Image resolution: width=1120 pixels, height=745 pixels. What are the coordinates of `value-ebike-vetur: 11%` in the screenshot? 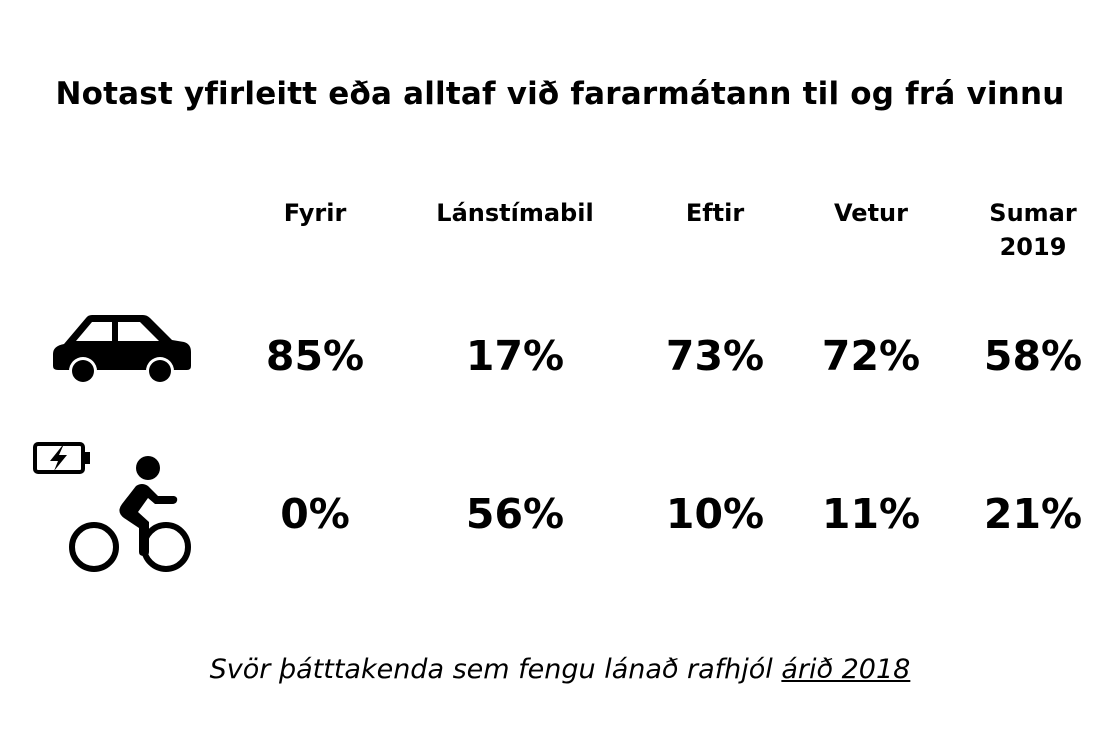 It's located at (871, 514).